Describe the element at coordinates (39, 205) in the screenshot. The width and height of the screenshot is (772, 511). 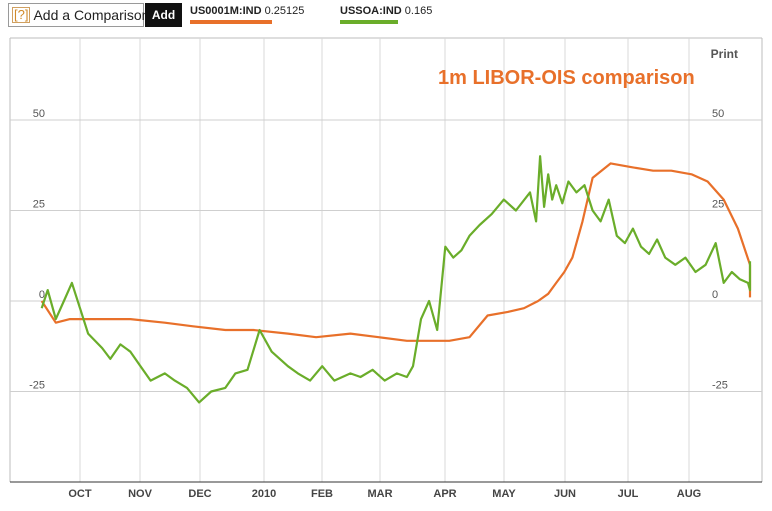
I see `y-tick-label-left: 25` at that location.